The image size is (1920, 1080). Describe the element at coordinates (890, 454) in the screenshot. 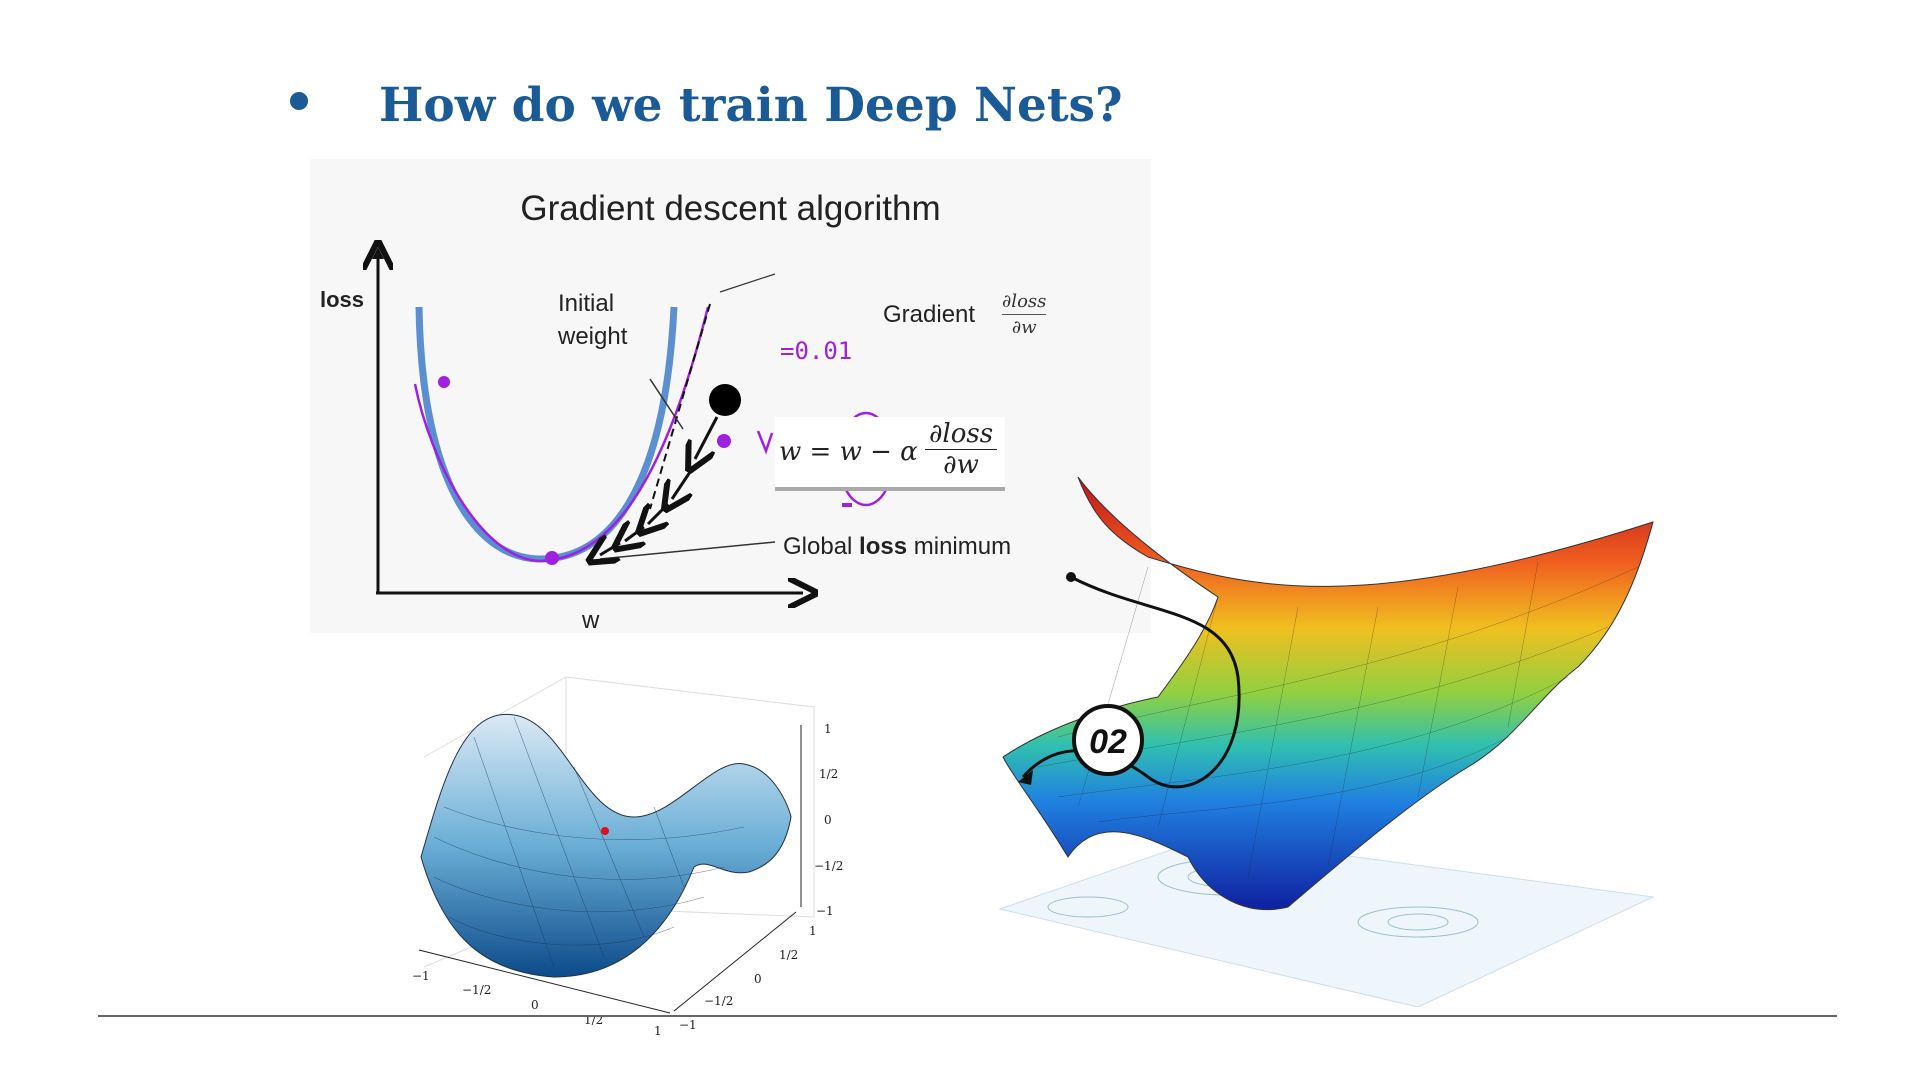

I see `update-rule-formula: w = w − α ∂loss ∂w` at that location.